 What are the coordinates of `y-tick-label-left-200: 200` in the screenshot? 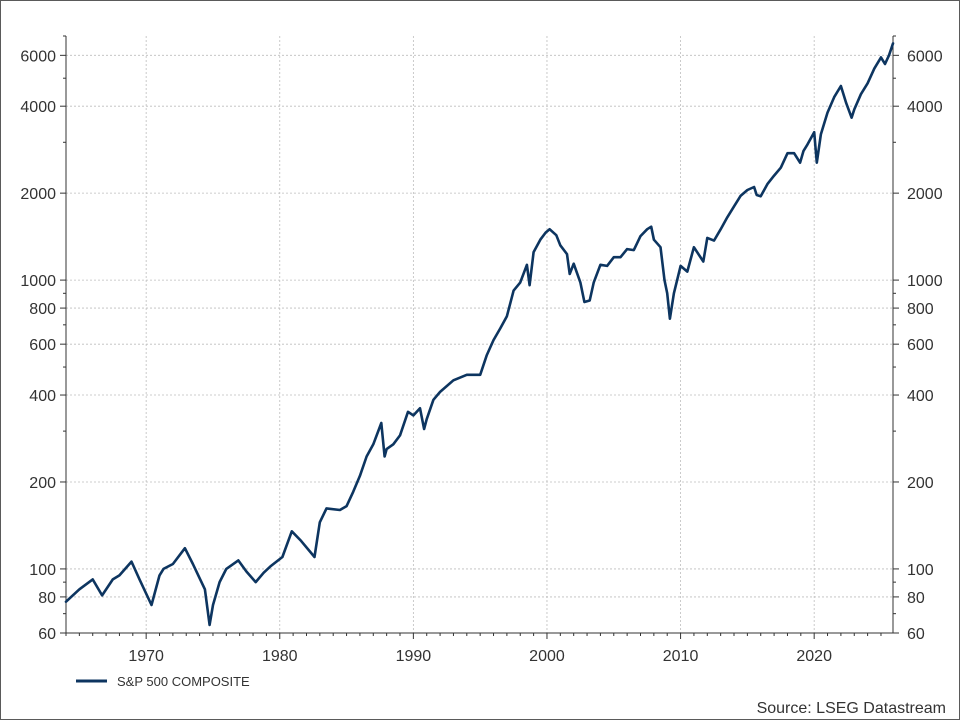 It's located at (42, 483).